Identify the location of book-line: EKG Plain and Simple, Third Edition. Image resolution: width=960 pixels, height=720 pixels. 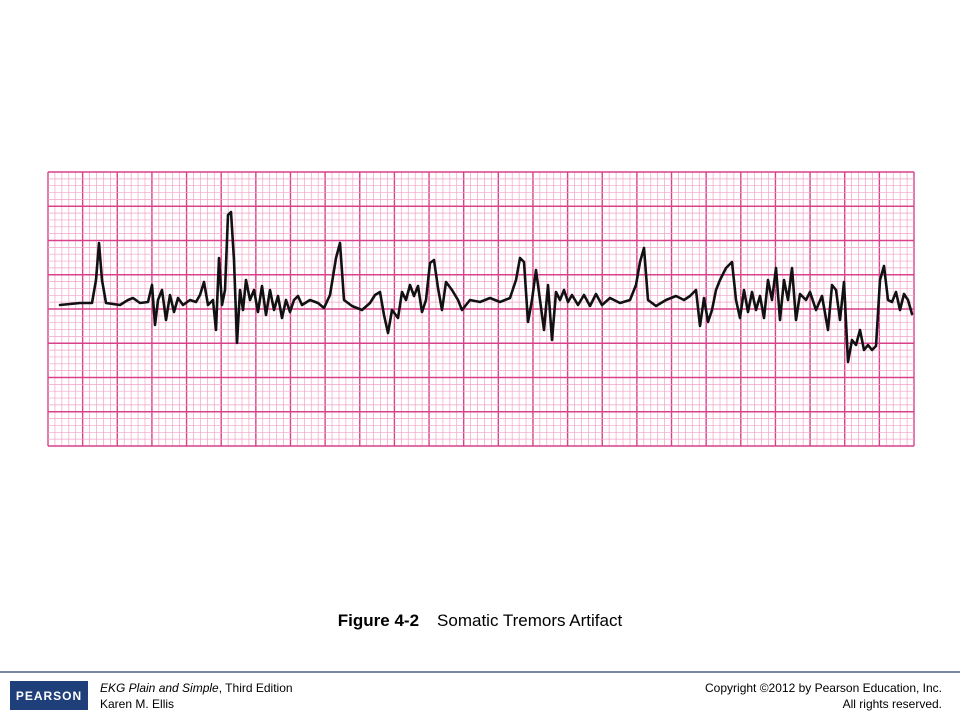
(196, 688).